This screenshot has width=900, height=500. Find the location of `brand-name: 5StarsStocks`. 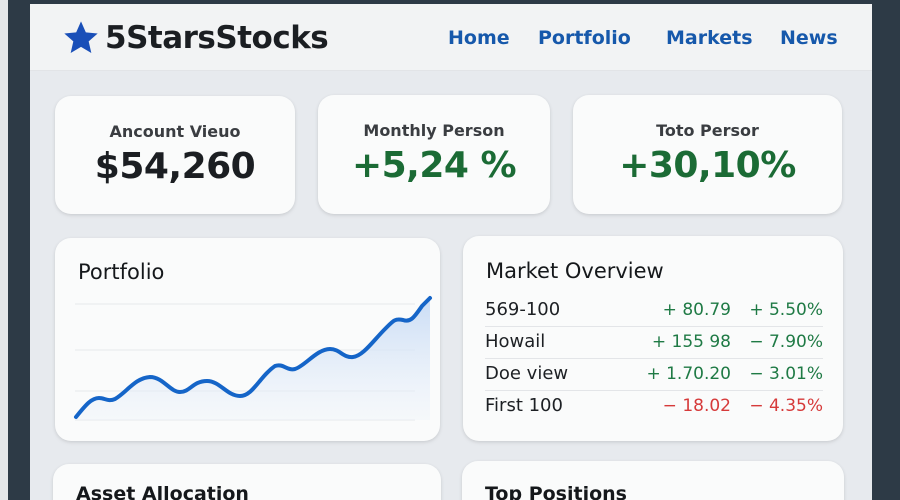

brand-name: 5StarsStocks is located at coordinates (217, 38).